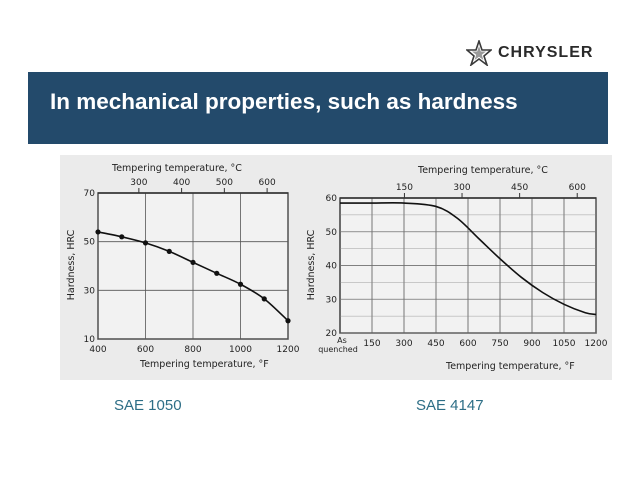  I want to click on caption-sae-1050: SAE 1050, so click(148, 405).